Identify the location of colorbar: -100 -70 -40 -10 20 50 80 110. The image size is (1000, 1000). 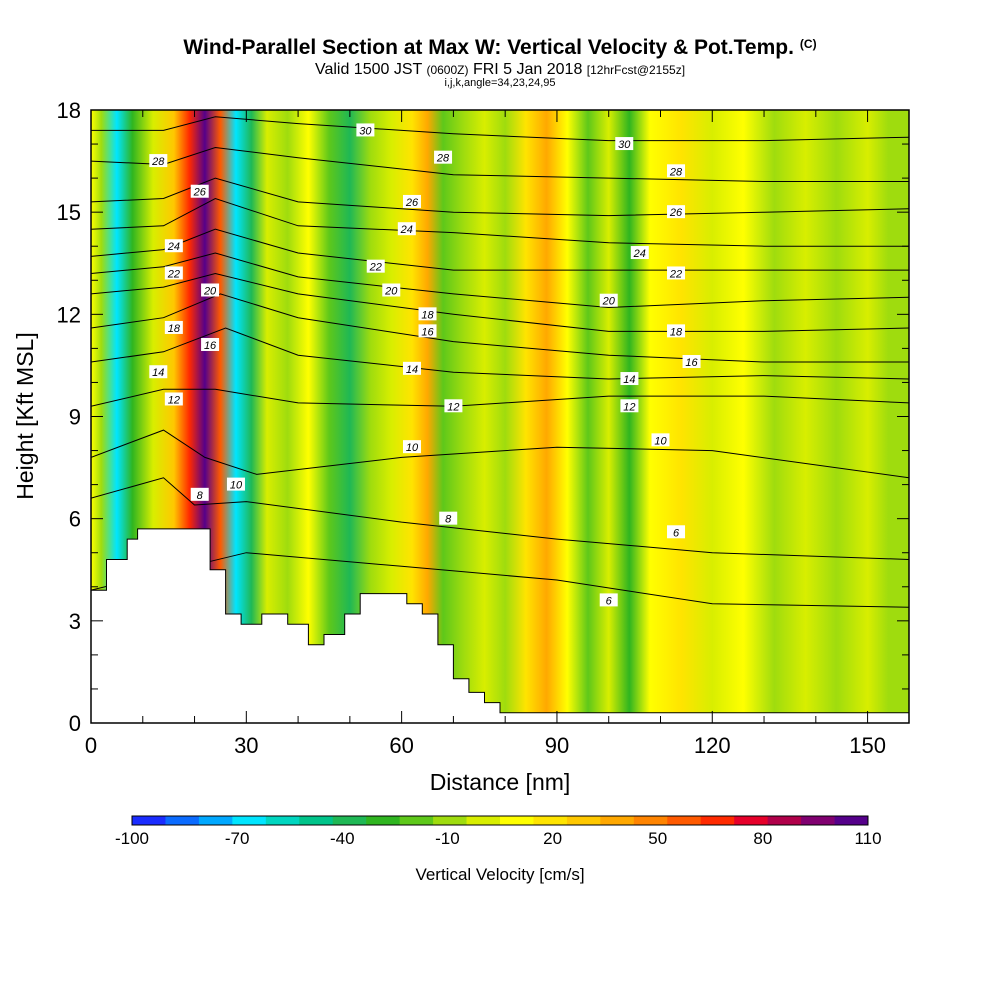
(498, 831).